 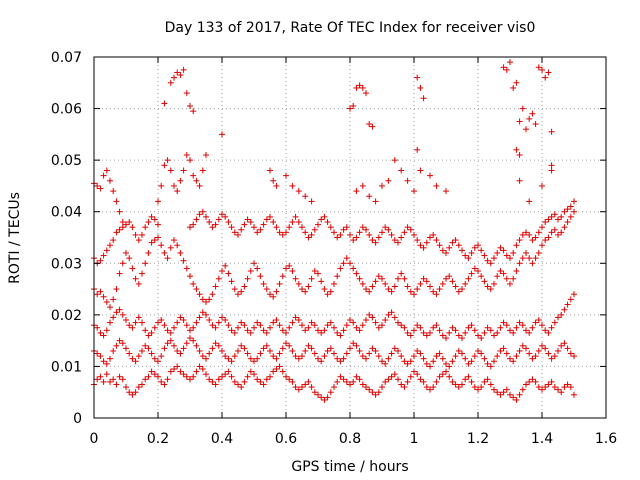 What do you see at coordinates (350, 439) in the screenshot?
I see `x-tick-label: 0.8` at bounding box center [350, 439].